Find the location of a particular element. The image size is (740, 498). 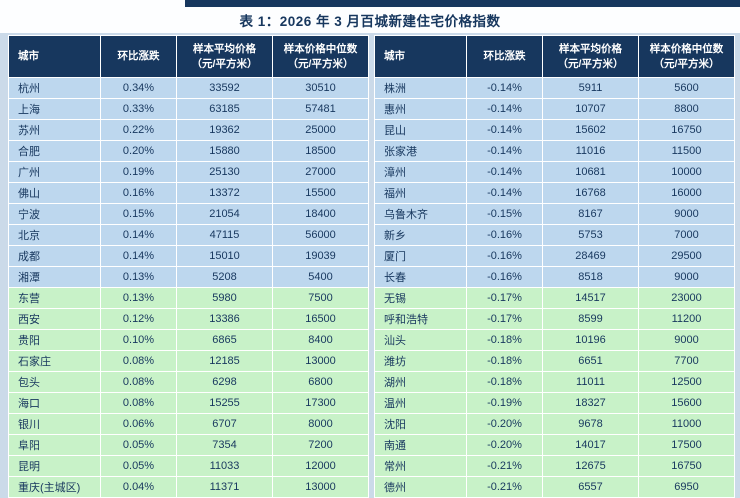

avg-price-cell: 13386 is located at coordinates (224, 319).